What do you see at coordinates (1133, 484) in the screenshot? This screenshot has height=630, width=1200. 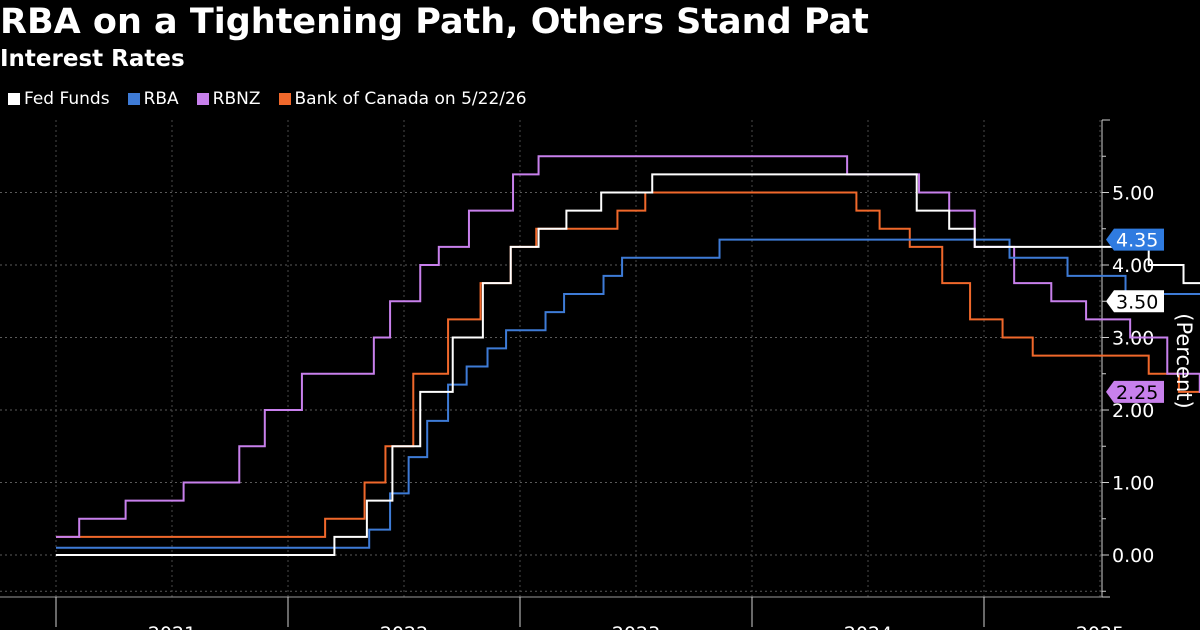 I see `y-tick-label: 1.00` at bounding box center [1133, 484].